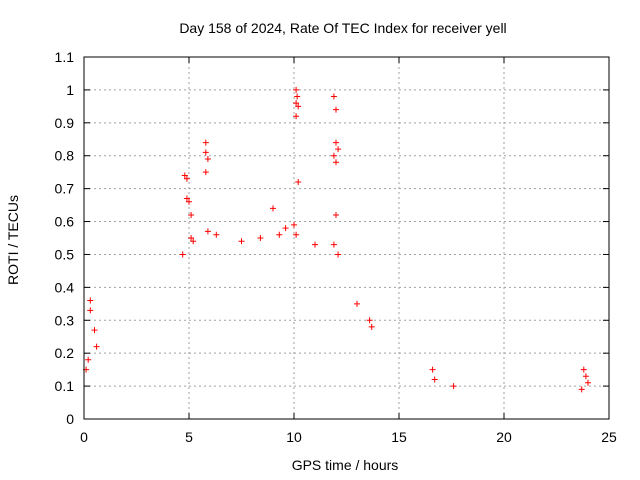  What do you see at coordinates (65, 123) in the screenshot?
I see `y-tick-label: 0.9` at bounding box center [65, 123].